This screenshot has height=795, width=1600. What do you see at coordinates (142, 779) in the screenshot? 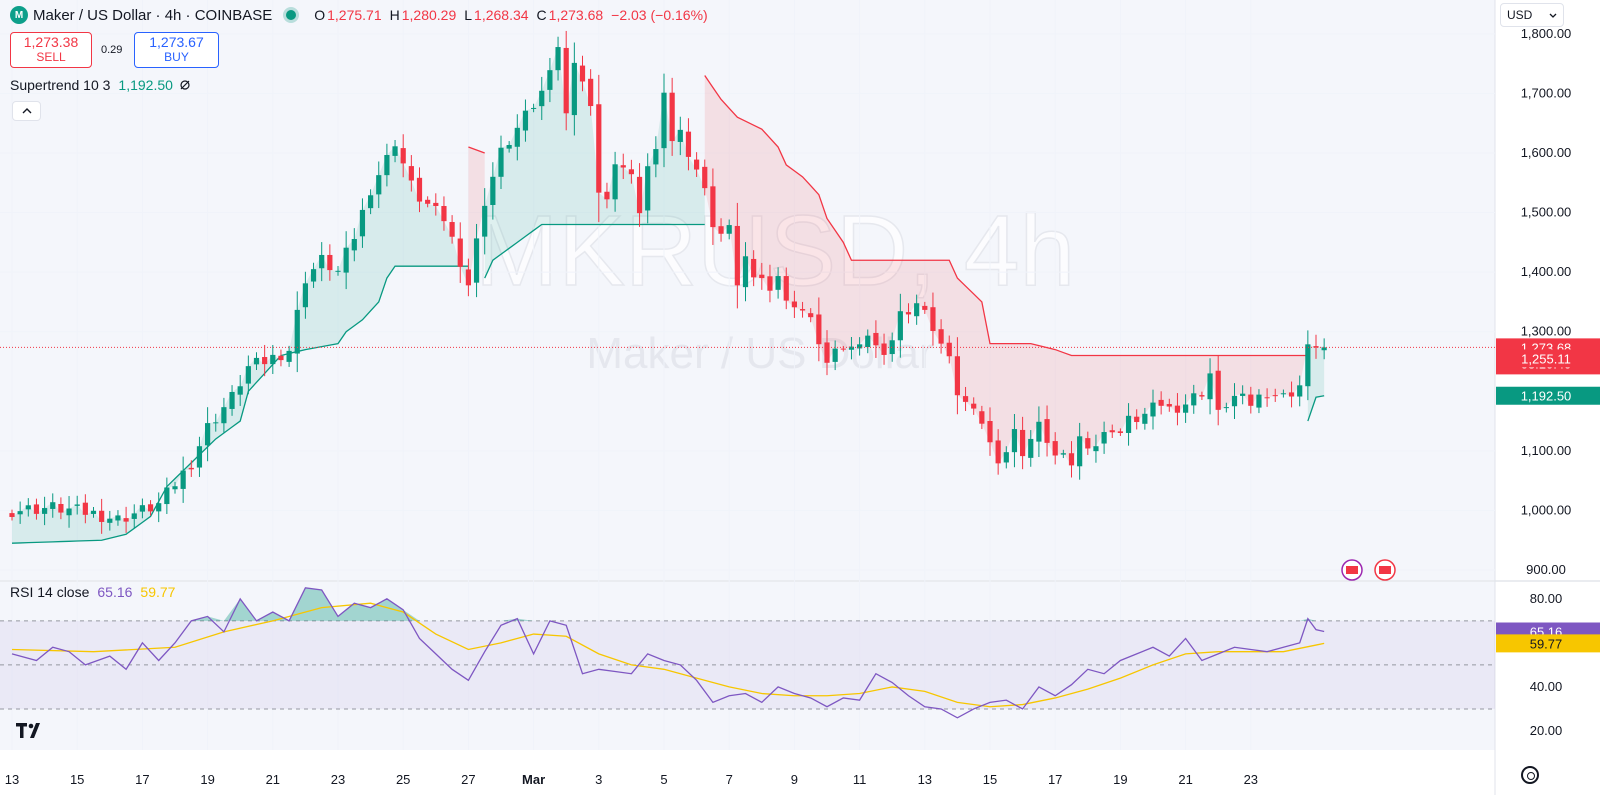
I see `time-tick-label: 17` at bounding box center [142, 779].